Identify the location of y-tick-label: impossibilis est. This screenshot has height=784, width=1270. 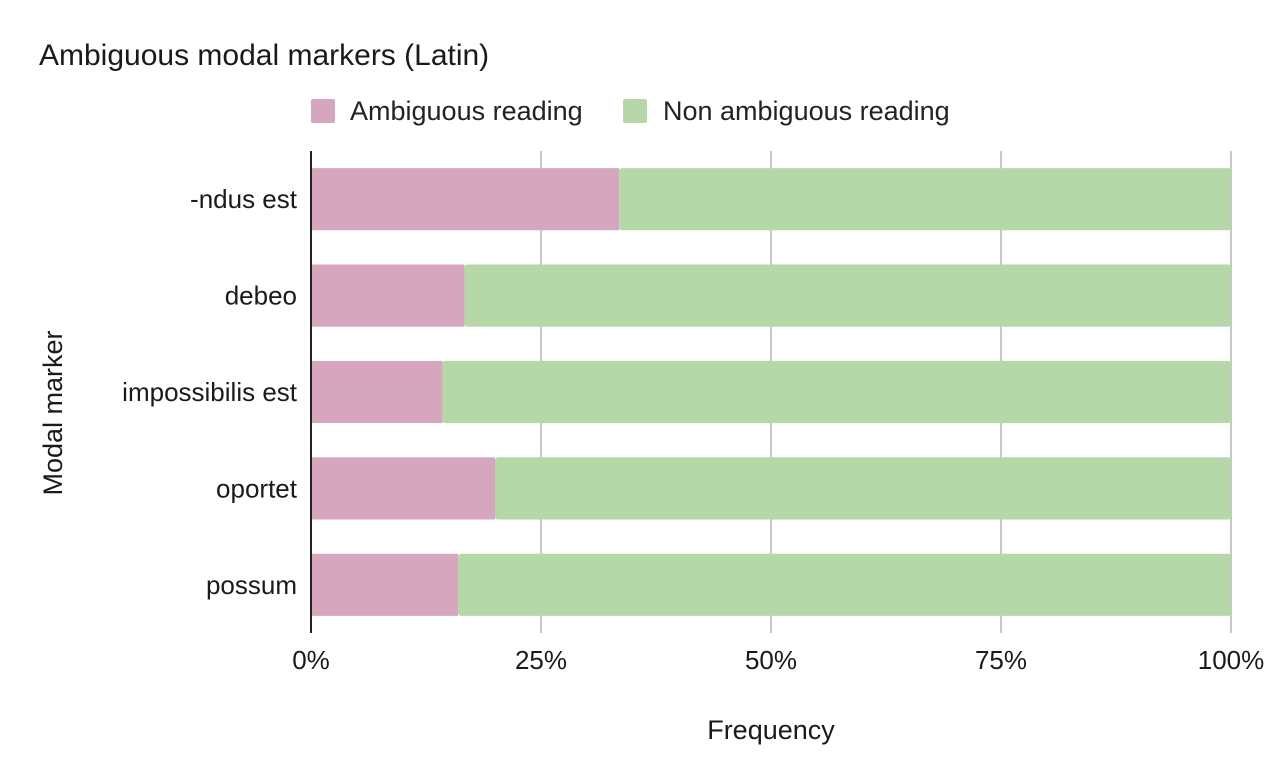
(210, 392).